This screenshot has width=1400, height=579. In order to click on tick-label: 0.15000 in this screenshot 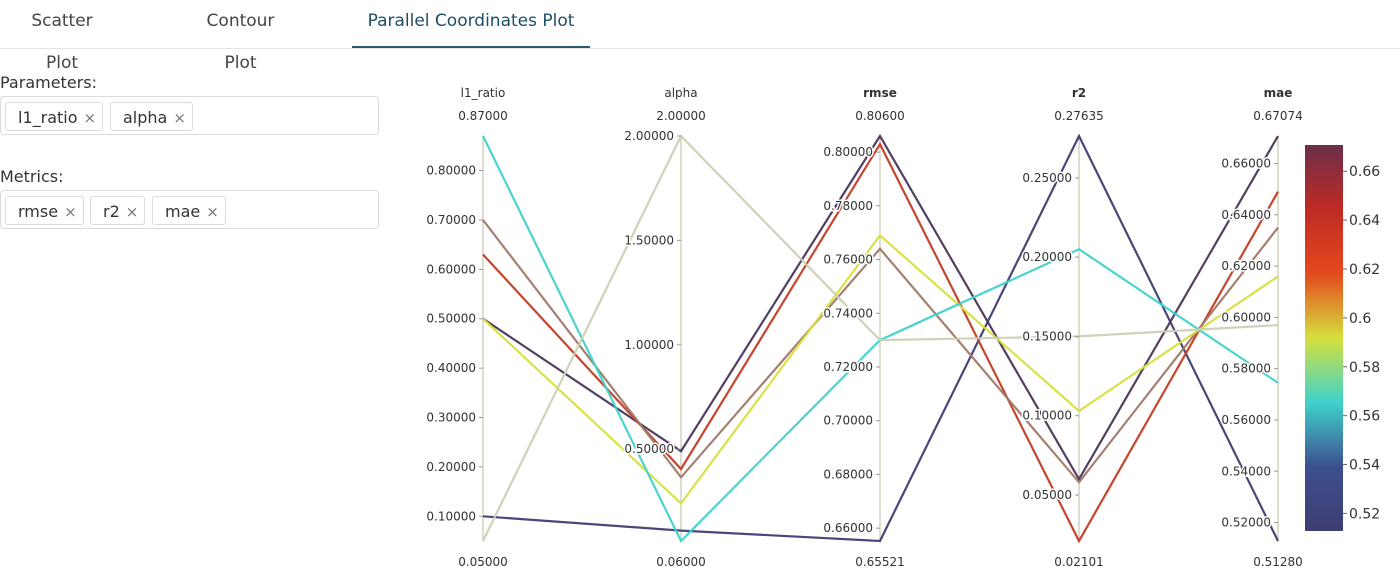, I will do `click(1047, 336)`.